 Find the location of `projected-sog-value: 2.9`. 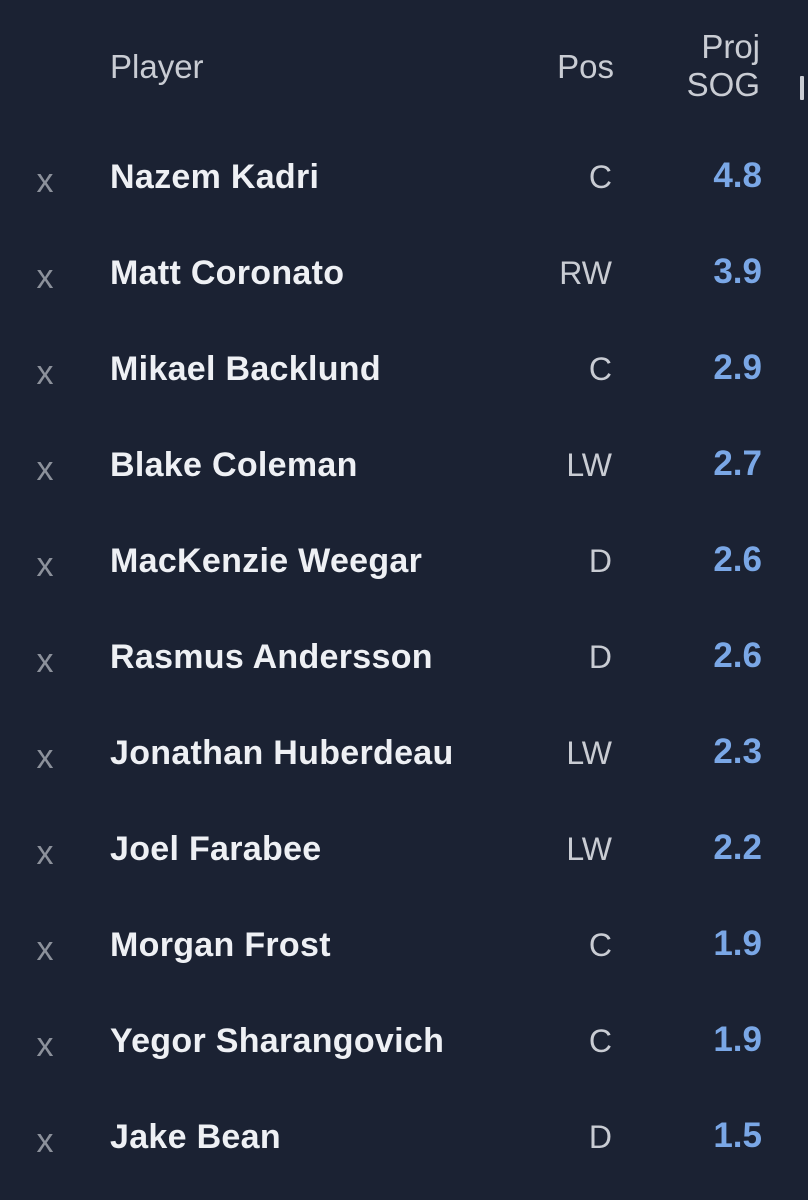

projected-sog-value: 2.9 is located at coordinates (737, 367).